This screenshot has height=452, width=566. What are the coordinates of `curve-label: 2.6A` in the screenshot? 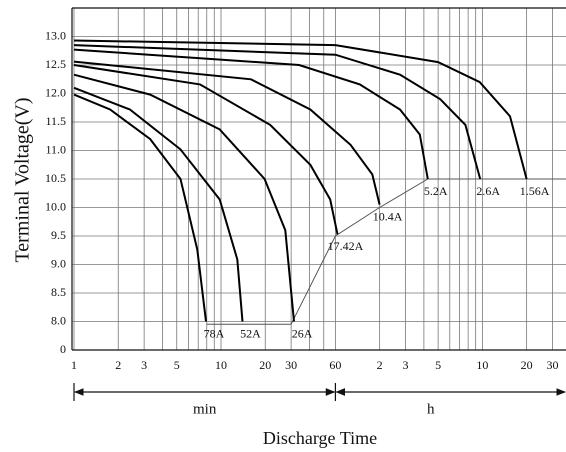 It's located at (488, 191).